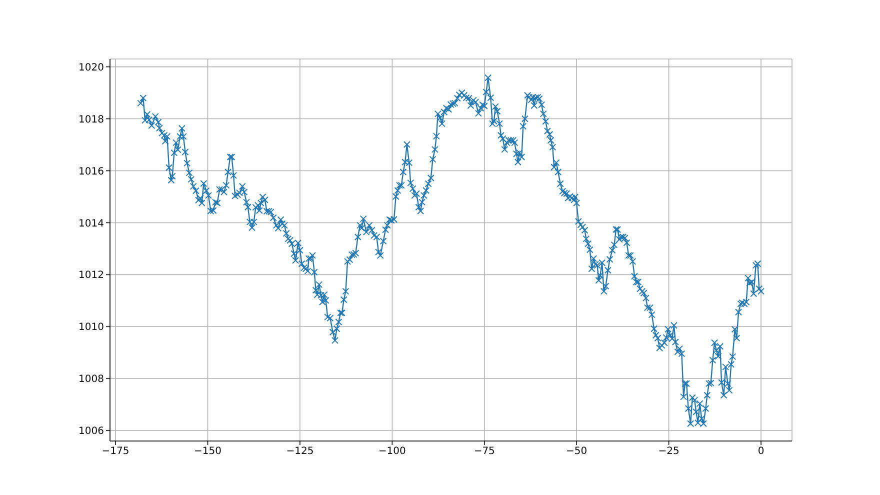 The image size is (880, 495). What do you see at coordinates (91, 432) in the screenshot?
I see `y-tick-label: 1006` at bounding box center [91, 432].